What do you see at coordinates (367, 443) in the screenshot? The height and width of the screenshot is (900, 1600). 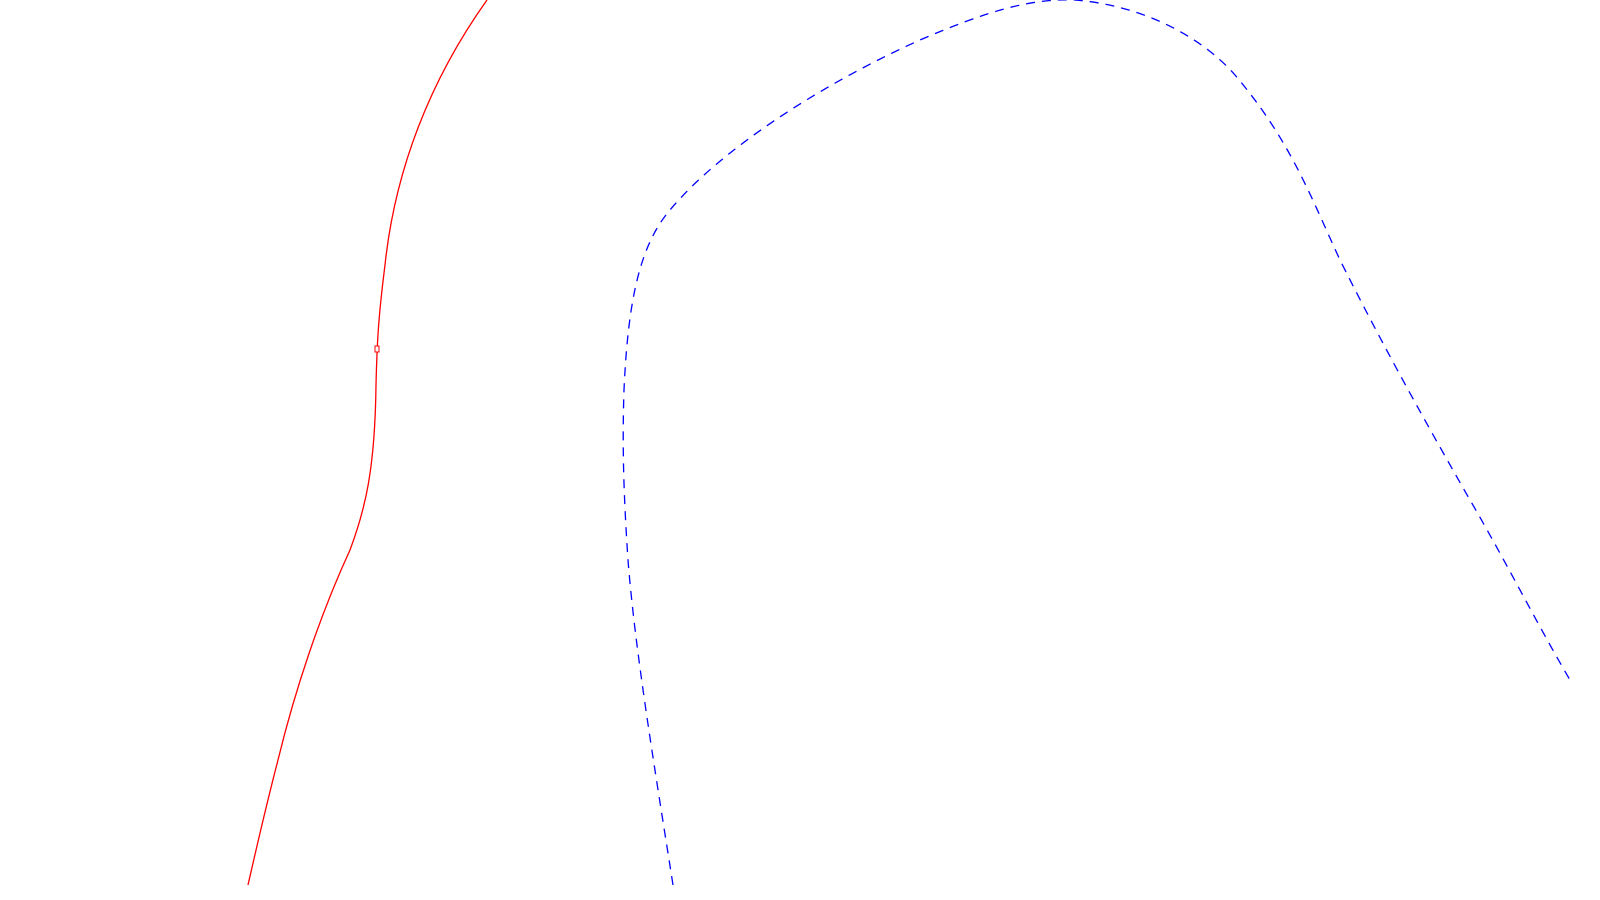 I see `red-solid-curve` at bounding box center [367, 443].